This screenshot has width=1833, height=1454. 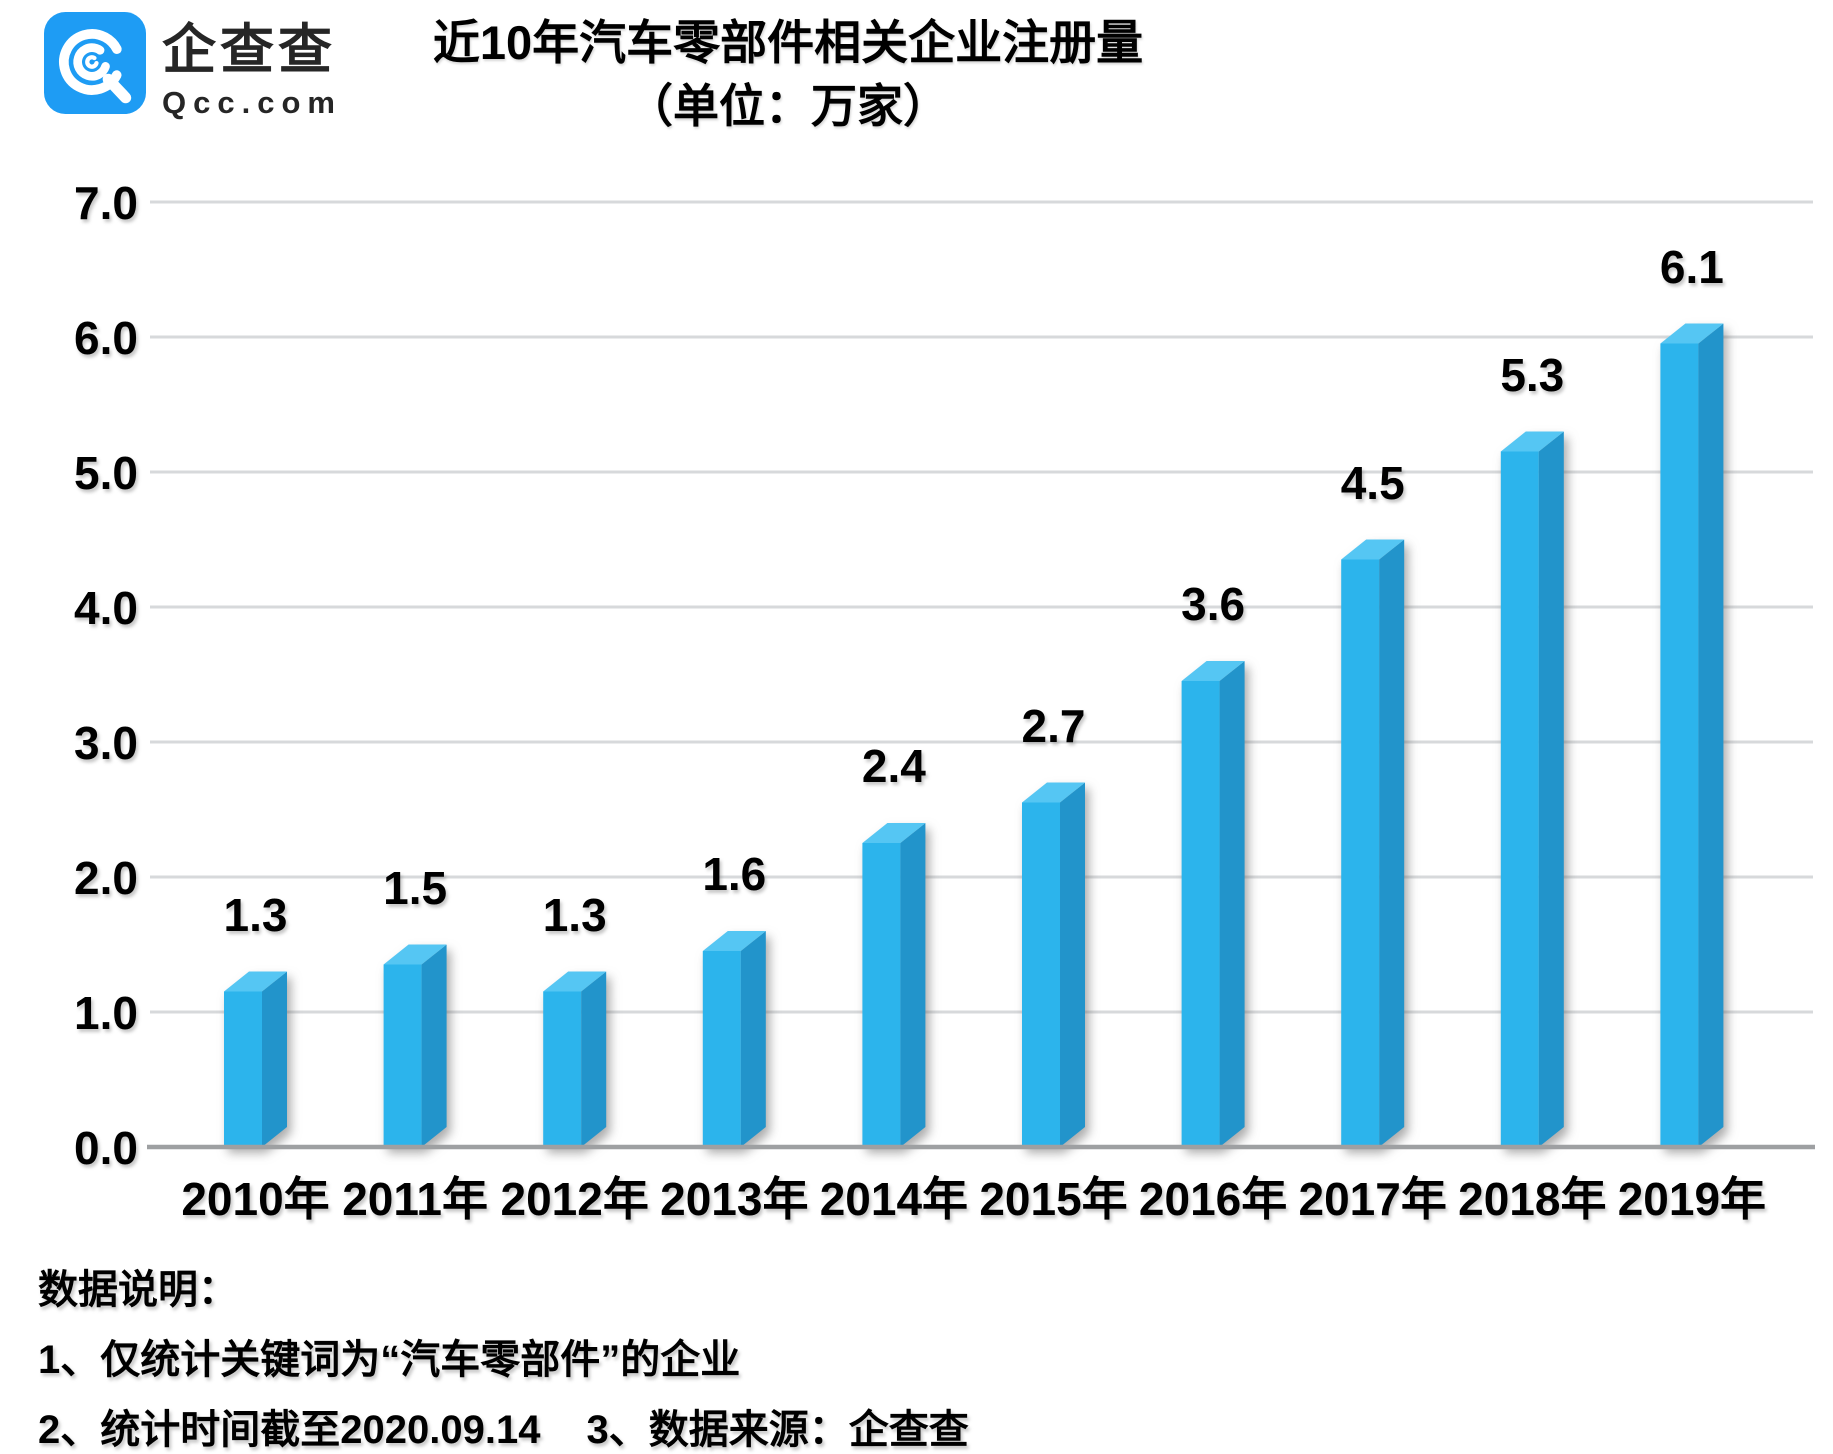 I want to click on y-axis-label: 0.0, so click(x=106, y=1148).